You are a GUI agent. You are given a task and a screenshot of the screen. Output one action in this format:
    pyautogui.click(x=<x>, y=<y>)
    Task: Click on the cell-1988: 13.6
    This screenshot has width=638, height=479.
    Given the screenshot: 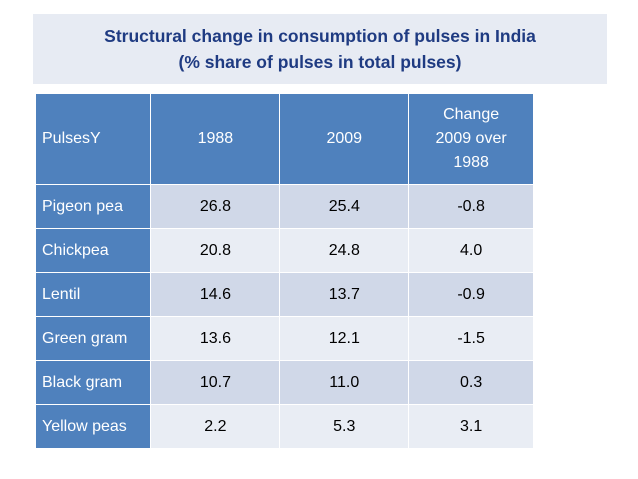 What is the action you would take?
    pyautogui.click(x=215, y=338)
    